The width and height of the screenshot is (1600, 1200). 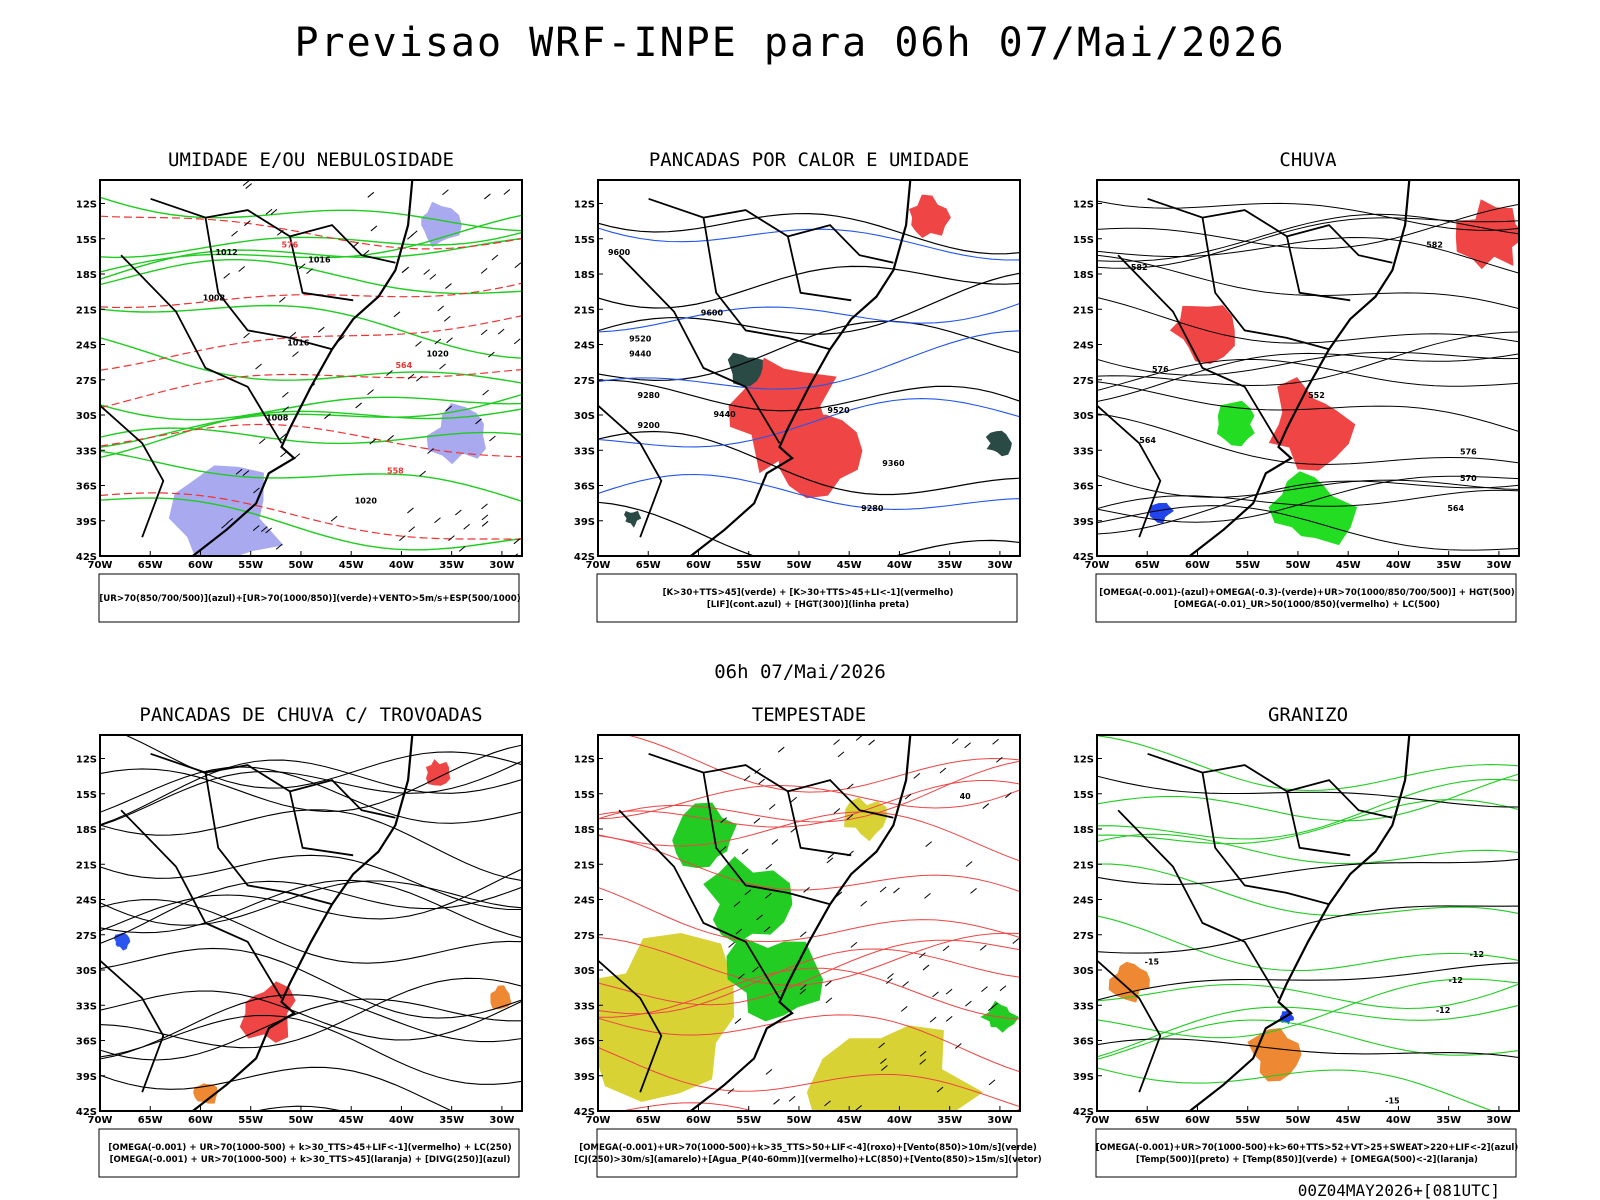 I want to click on panel-title: UMIDADE E/OU NEBULOSIDADE, so click(x=311, y=160).